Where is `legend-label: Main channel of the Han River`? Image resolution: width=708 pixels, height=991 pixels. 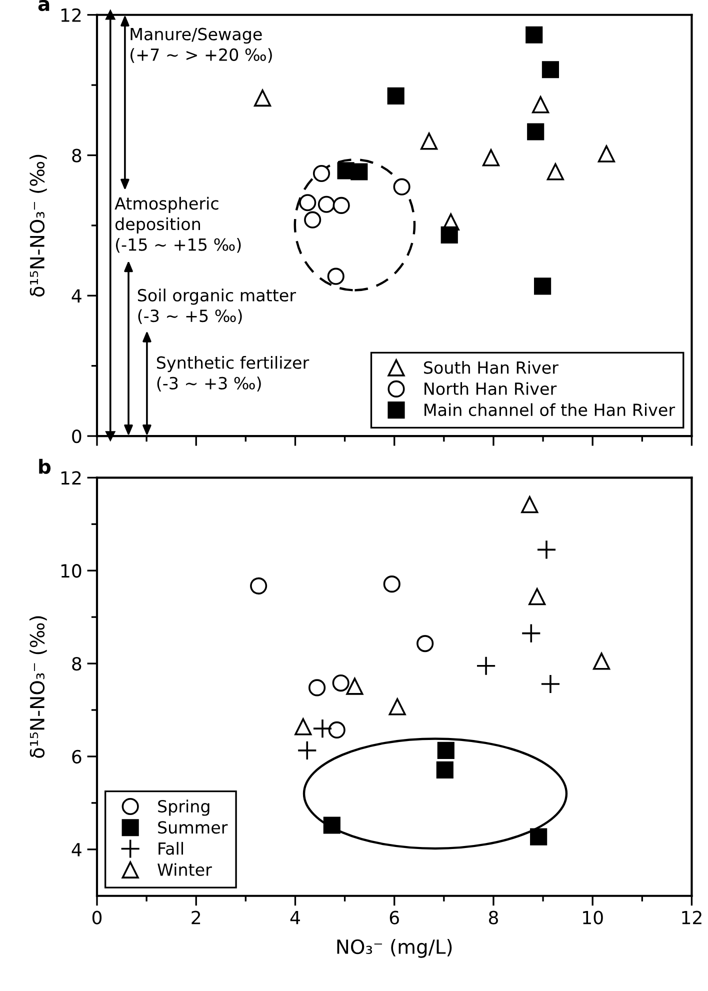 legend-label: Main channel of the Han River is located at coordinates (550, 409).